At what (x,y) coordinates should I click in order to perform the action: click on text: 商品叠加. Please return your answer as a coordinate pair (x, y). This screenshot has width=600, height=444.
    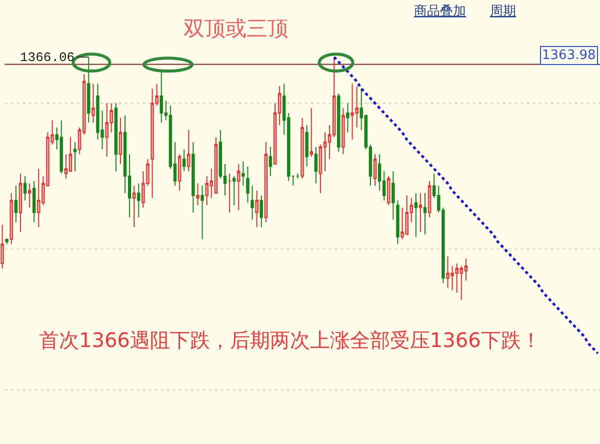
    Looking at the image, I should click on (440, 11).